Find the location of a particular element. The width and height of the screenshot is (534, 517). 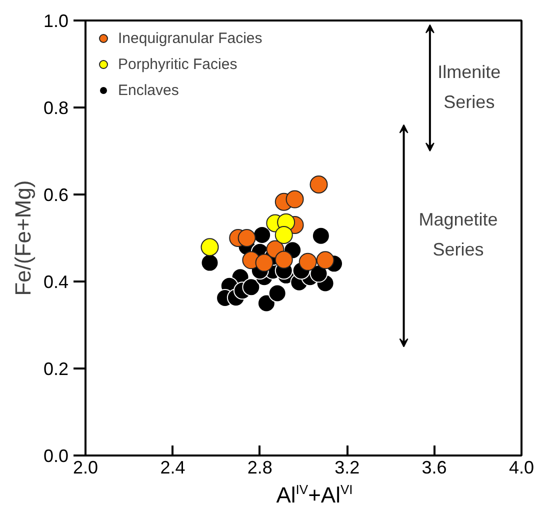

y-tick-label: 0.4 is located at coordinates (56, 282).